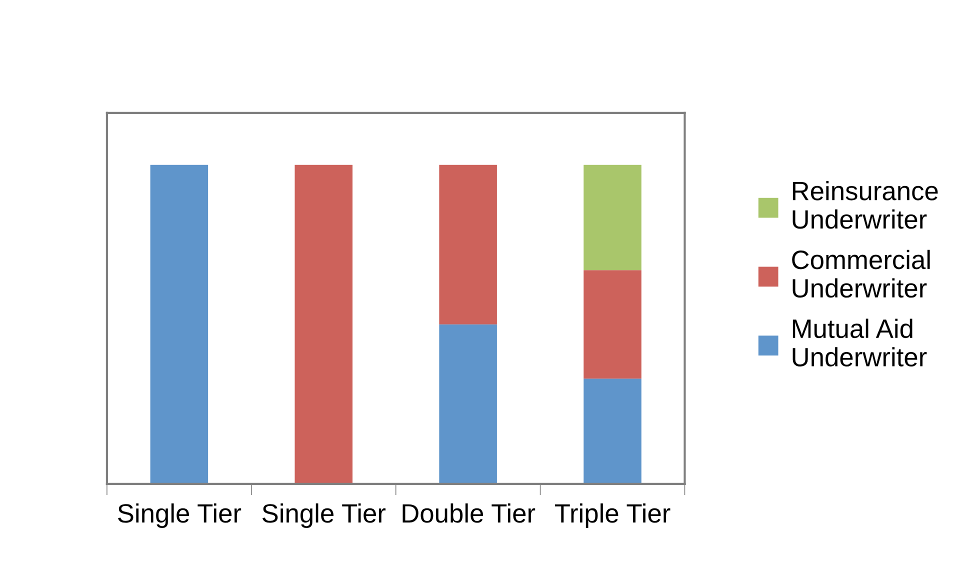 Image resolution: width=955 pixels, height=588 pixels. What do you see at coordinates (861, 274) in the screenshot?
I see `legend-label: Commercial Underwriter` at bounding box center [861, 274].